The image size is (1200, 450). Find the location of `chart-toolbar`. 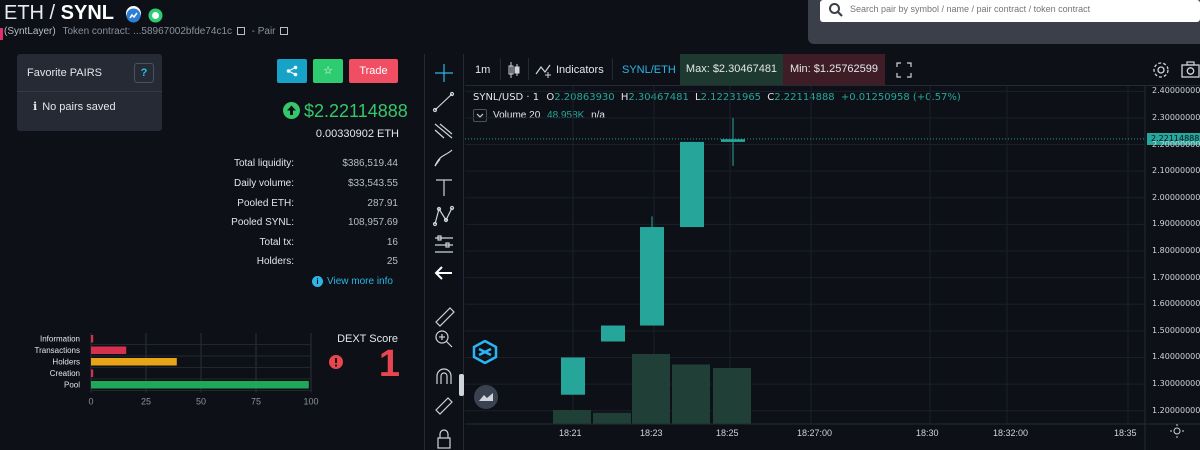

chart-toolbar is located at coordinates (832, 70).